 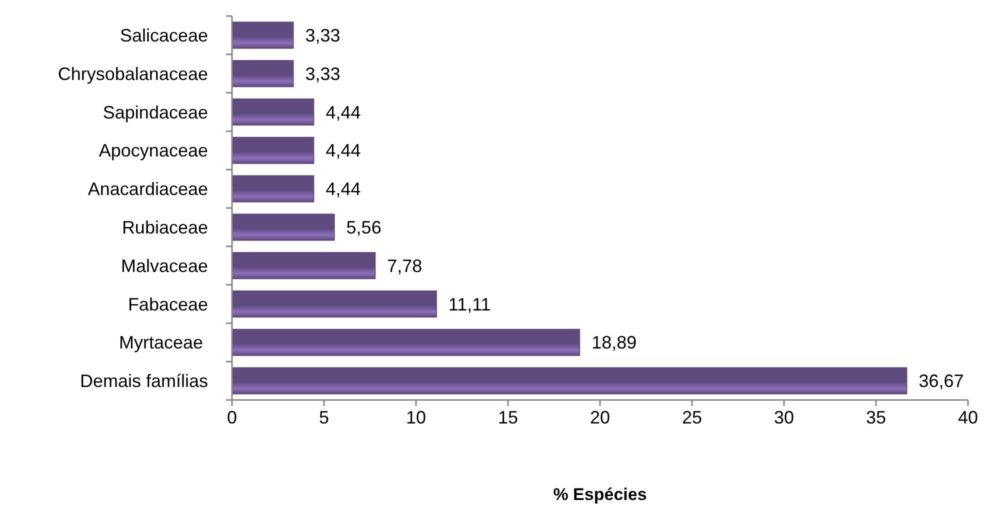 What do you see at coordinates (155, 112) in the screenshot?
I see `y-tick-label: Sapindaceae` at bounding box center [155, 112].